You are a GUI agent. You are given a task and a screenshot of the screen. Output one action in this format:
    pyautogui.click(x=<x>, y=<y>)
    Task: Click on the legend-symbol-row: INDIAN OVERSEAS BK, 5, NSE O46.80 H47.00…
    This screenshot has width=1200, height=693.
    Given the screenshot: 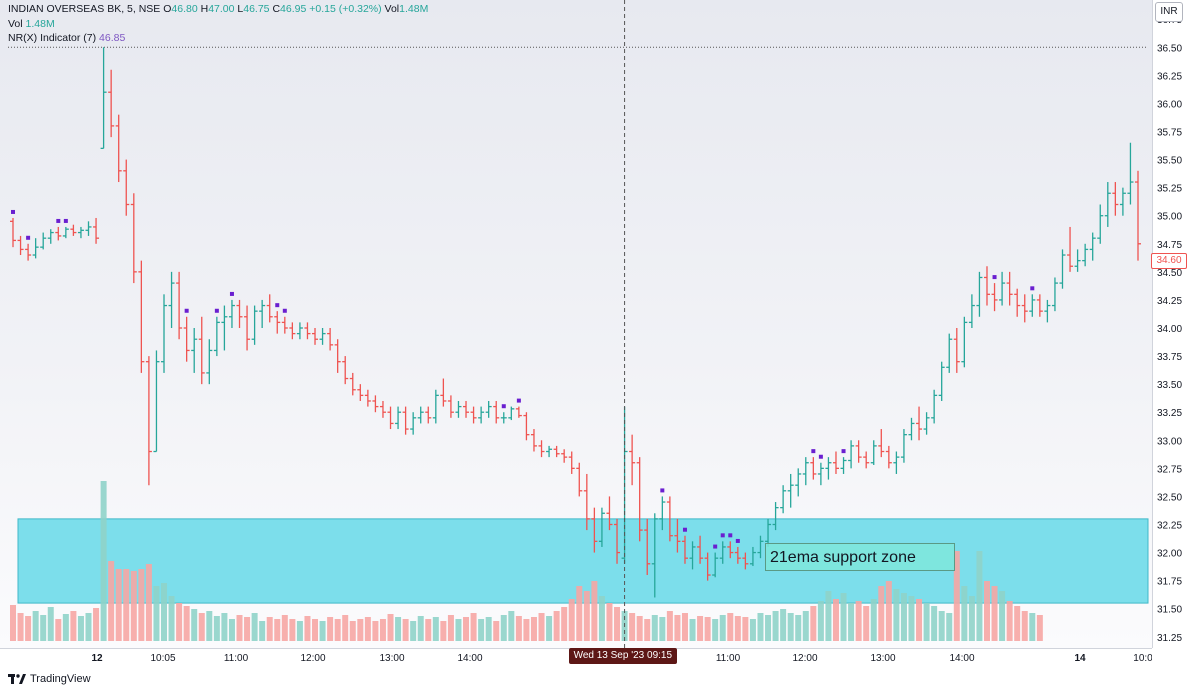 What is the action you would take?
    pyautogui.click(x=218, y=9)
    